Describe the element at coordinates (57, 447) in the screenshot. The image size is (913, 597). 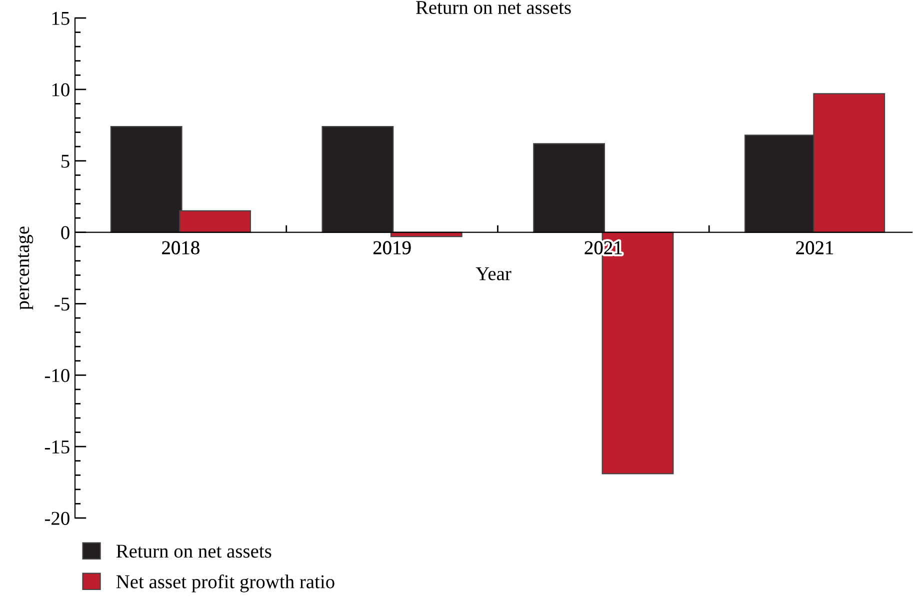
I see `y-tick-label: -15` at that location.